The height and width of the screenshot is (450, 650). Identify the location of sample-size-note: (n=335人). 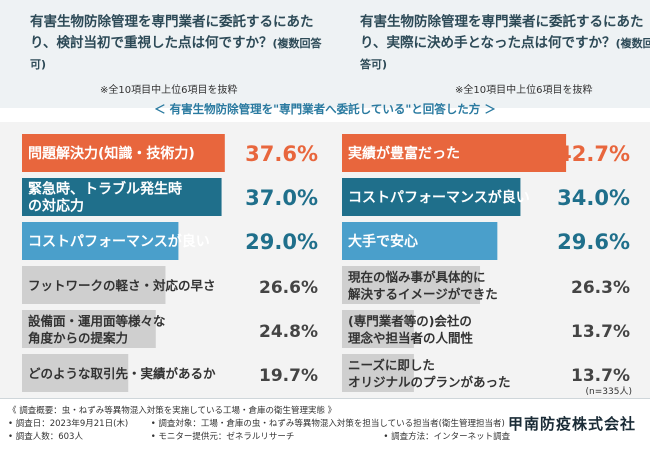
(608, 392).